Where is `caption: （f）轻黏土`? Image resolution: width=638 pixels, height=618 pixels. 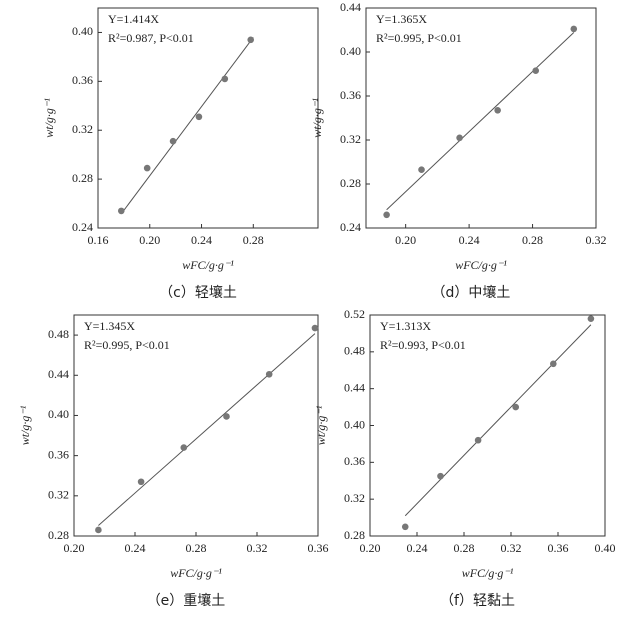 caption: （f）轻黏土 is located at coordinates (477, 601).